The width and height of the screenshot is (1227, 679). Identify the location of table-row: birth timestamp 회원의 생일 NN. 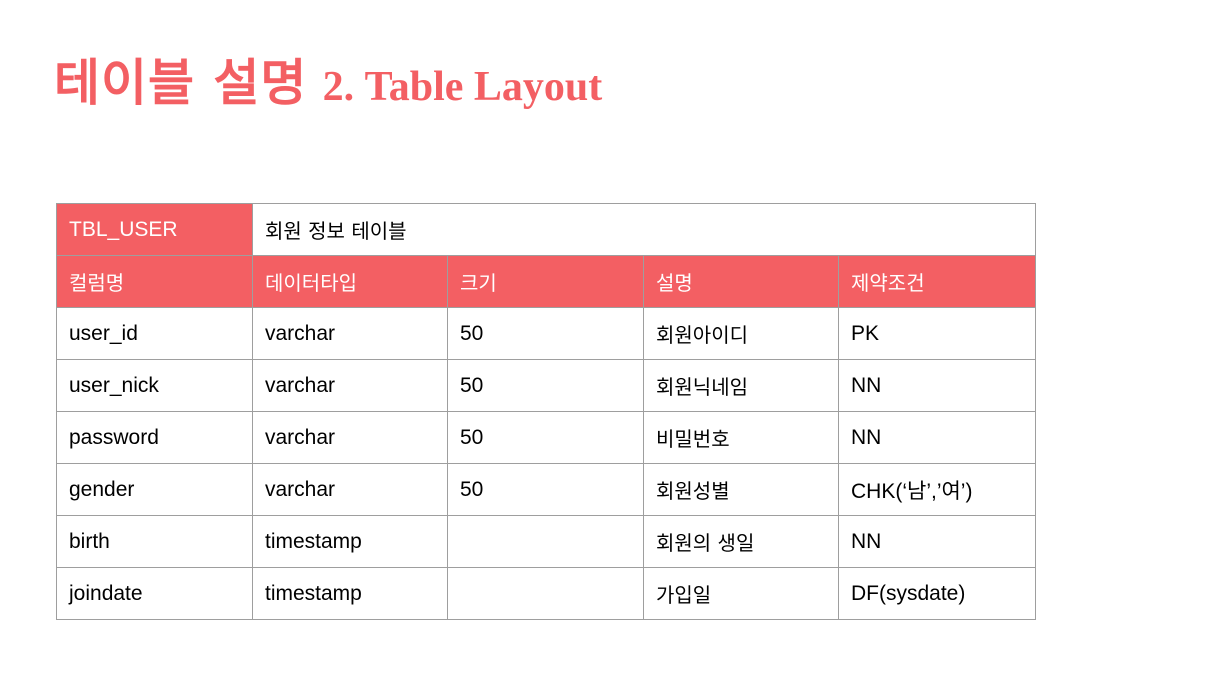
(546, 541).